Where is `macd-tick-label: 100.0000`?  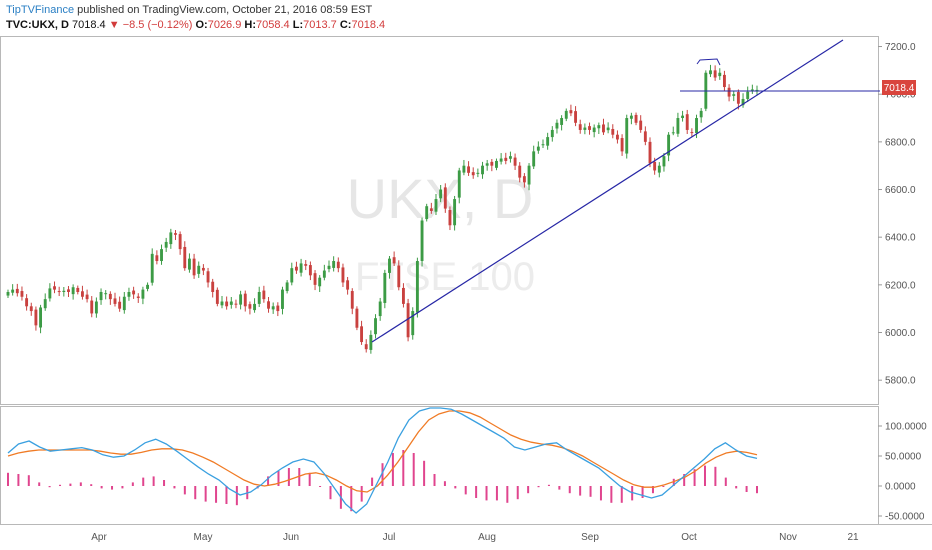
macd-tick-label: 100.0000 is located at coordinates (906, 427).